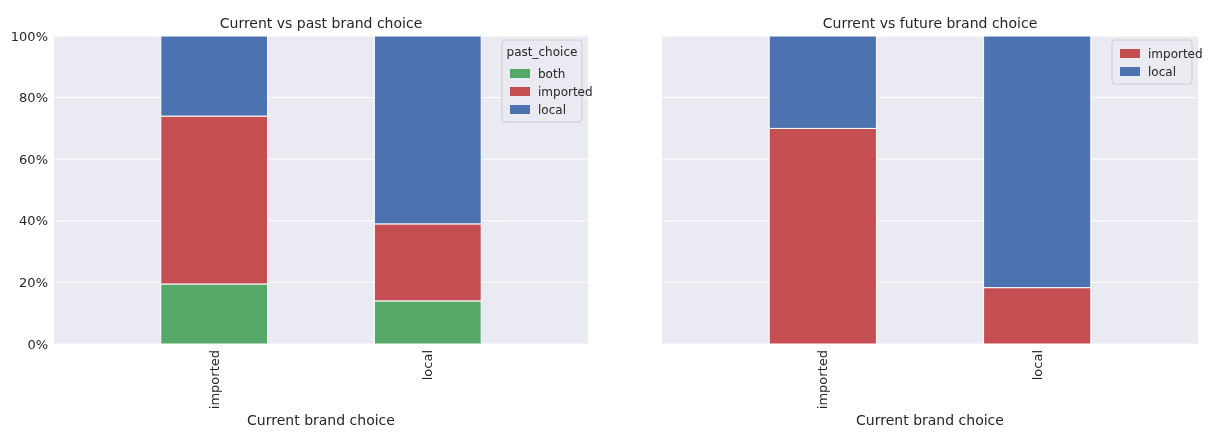 The image size is (1227, 437). I want to click on y-tick-label: 100%, so click(29, 36).